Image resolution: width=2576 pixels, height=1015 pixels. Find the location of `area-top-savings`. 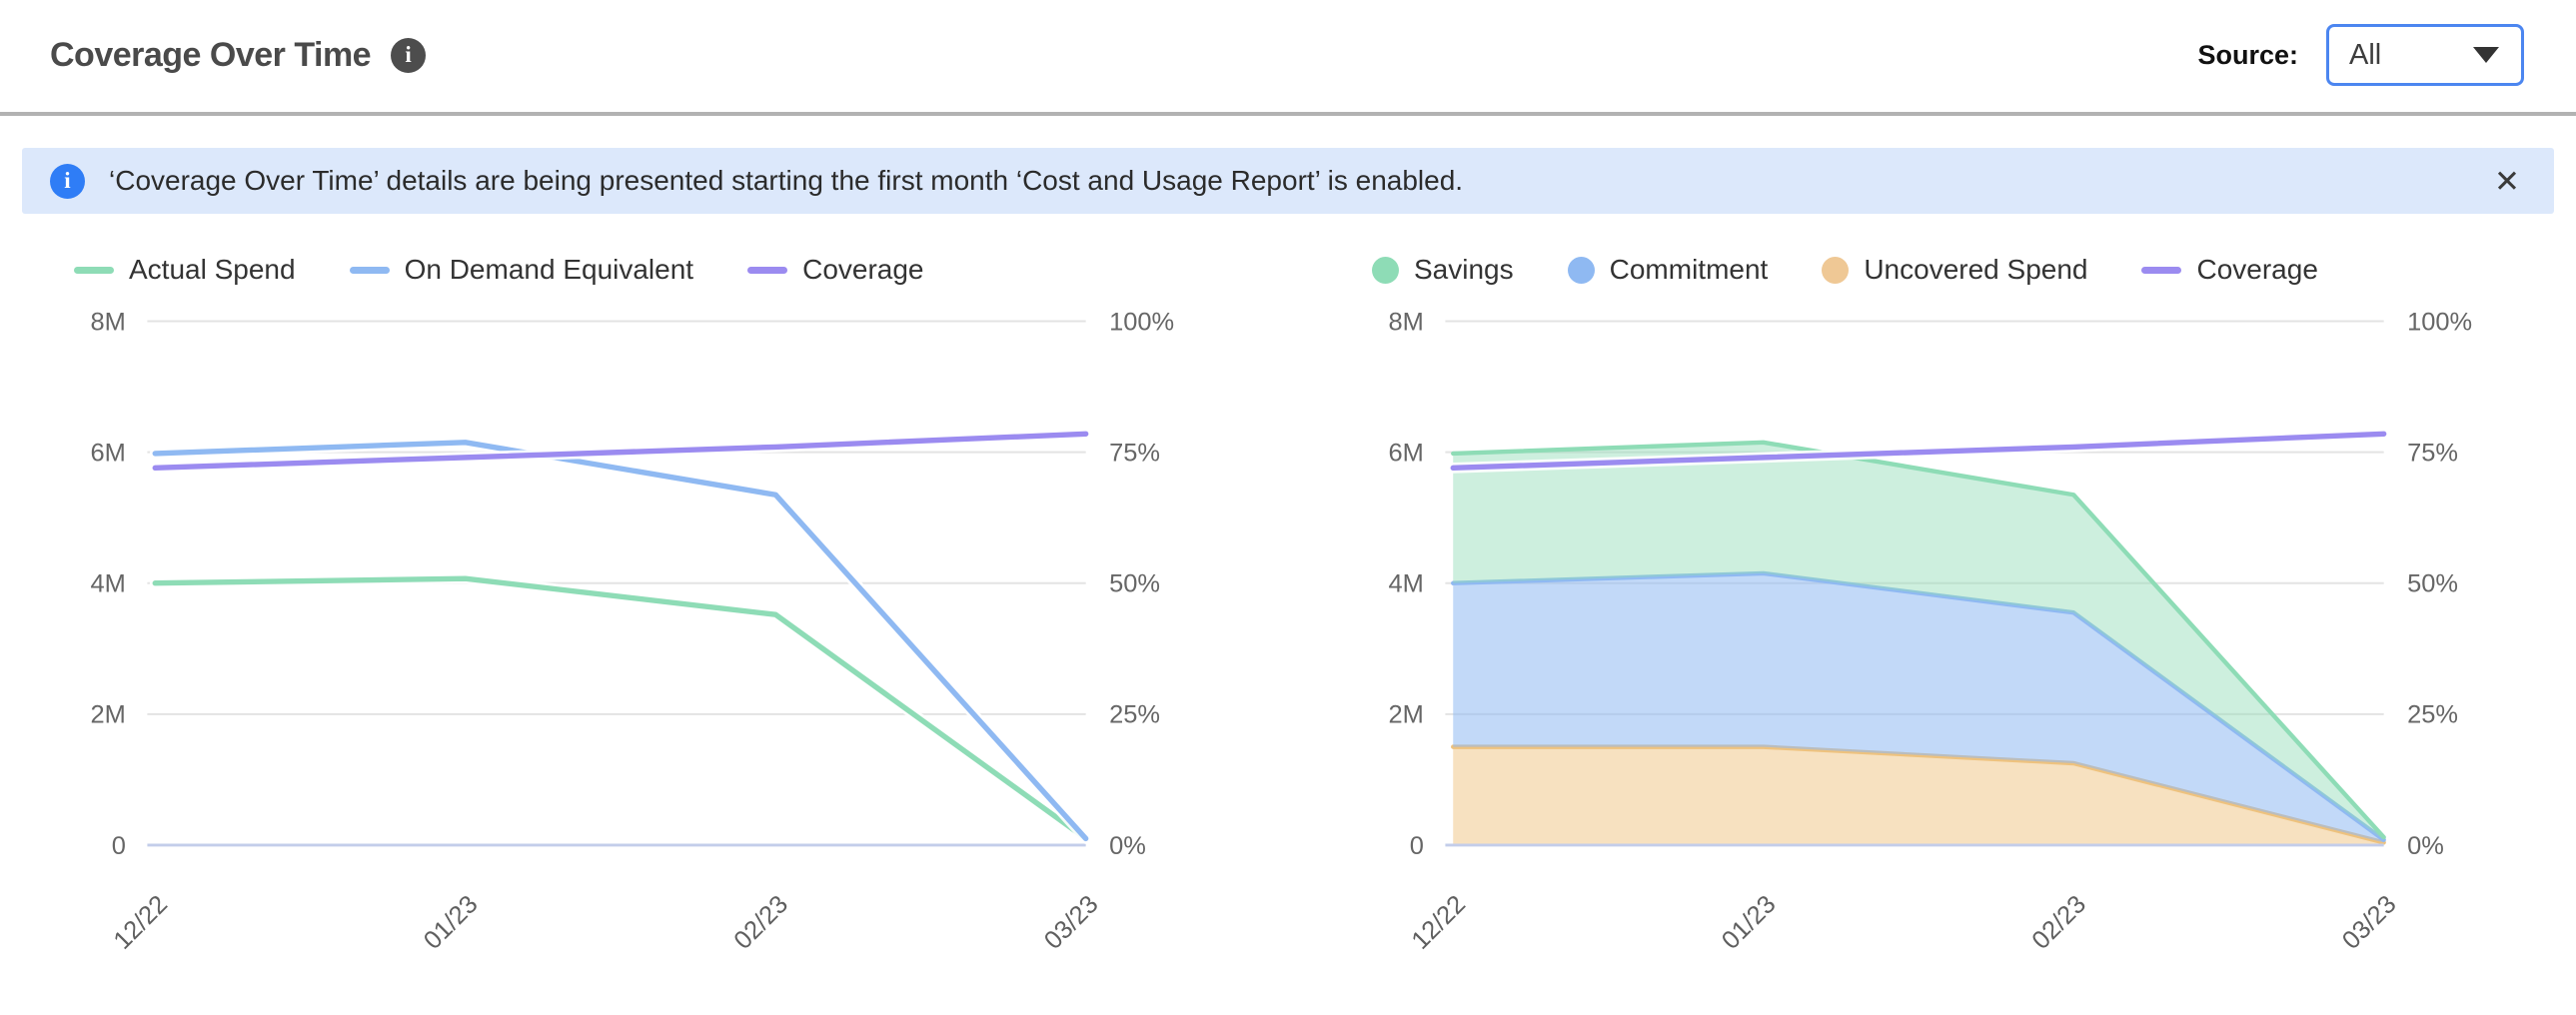

area-top-savings is located at coordinates (1918, 640).